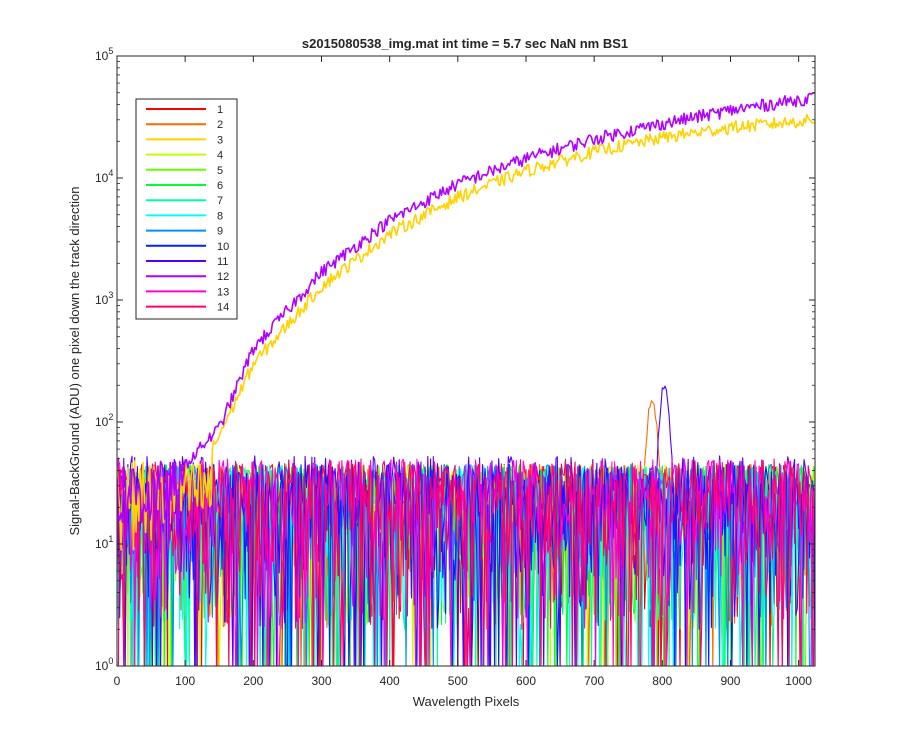  Describe the element at coordinates (594, 681) in the screenshot. I see `x-tick-label: 700` at that location.